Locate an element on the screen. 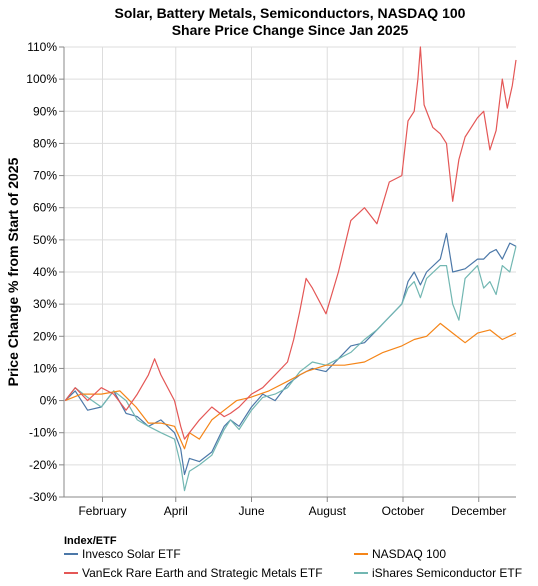 The height and width of the screenshot is (586, 538). y-tick-label: 0% is located at coordinates (49, 401).